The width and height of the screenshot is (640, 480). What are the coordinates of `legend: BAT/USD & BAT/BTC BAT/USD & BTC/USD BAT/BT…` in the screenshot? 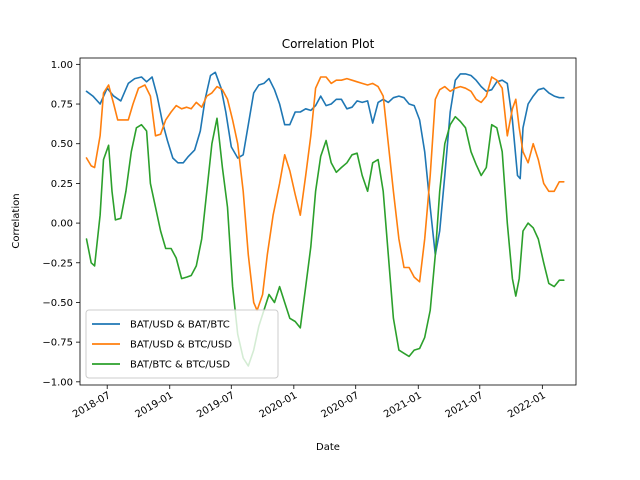 It's located at (182, 344).